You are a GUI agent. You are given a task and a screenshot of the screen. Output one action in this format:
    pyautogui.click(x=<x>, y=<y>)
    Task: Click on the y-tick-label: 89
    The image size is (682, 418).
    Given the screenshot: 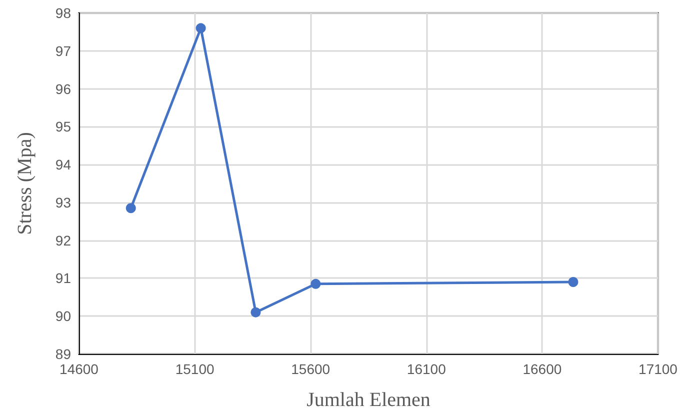 What is the action you would take?
    pyautogui.click(x=63, y=354)
    